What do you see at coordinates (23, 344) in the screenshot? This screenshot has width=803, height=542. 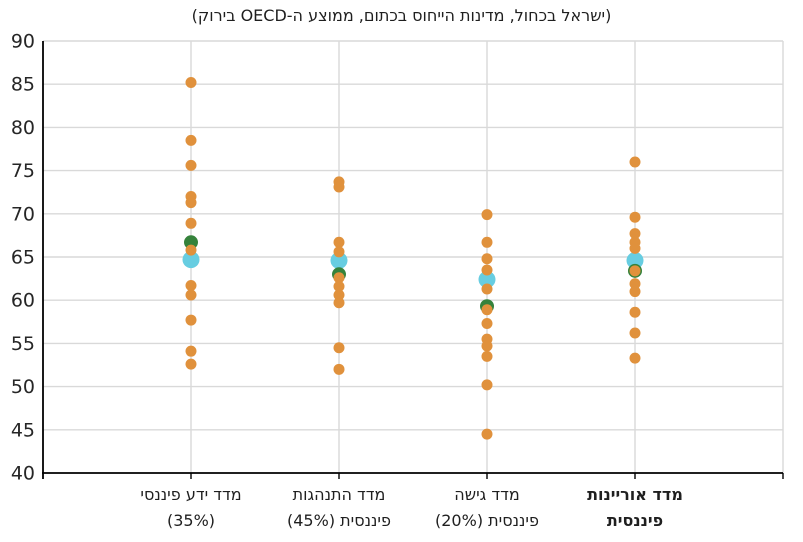 I see `y-tick-label: 55` at bounding box center [23, 344].